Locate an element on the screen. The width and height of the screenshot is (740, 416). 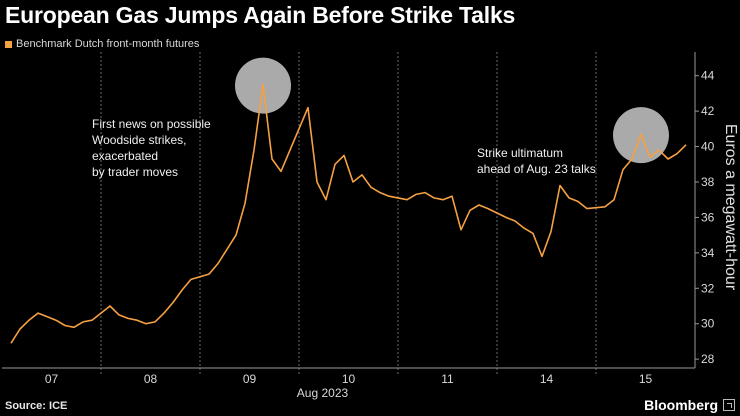
x-tick-label: 09 is located at coordinates (250, 379).